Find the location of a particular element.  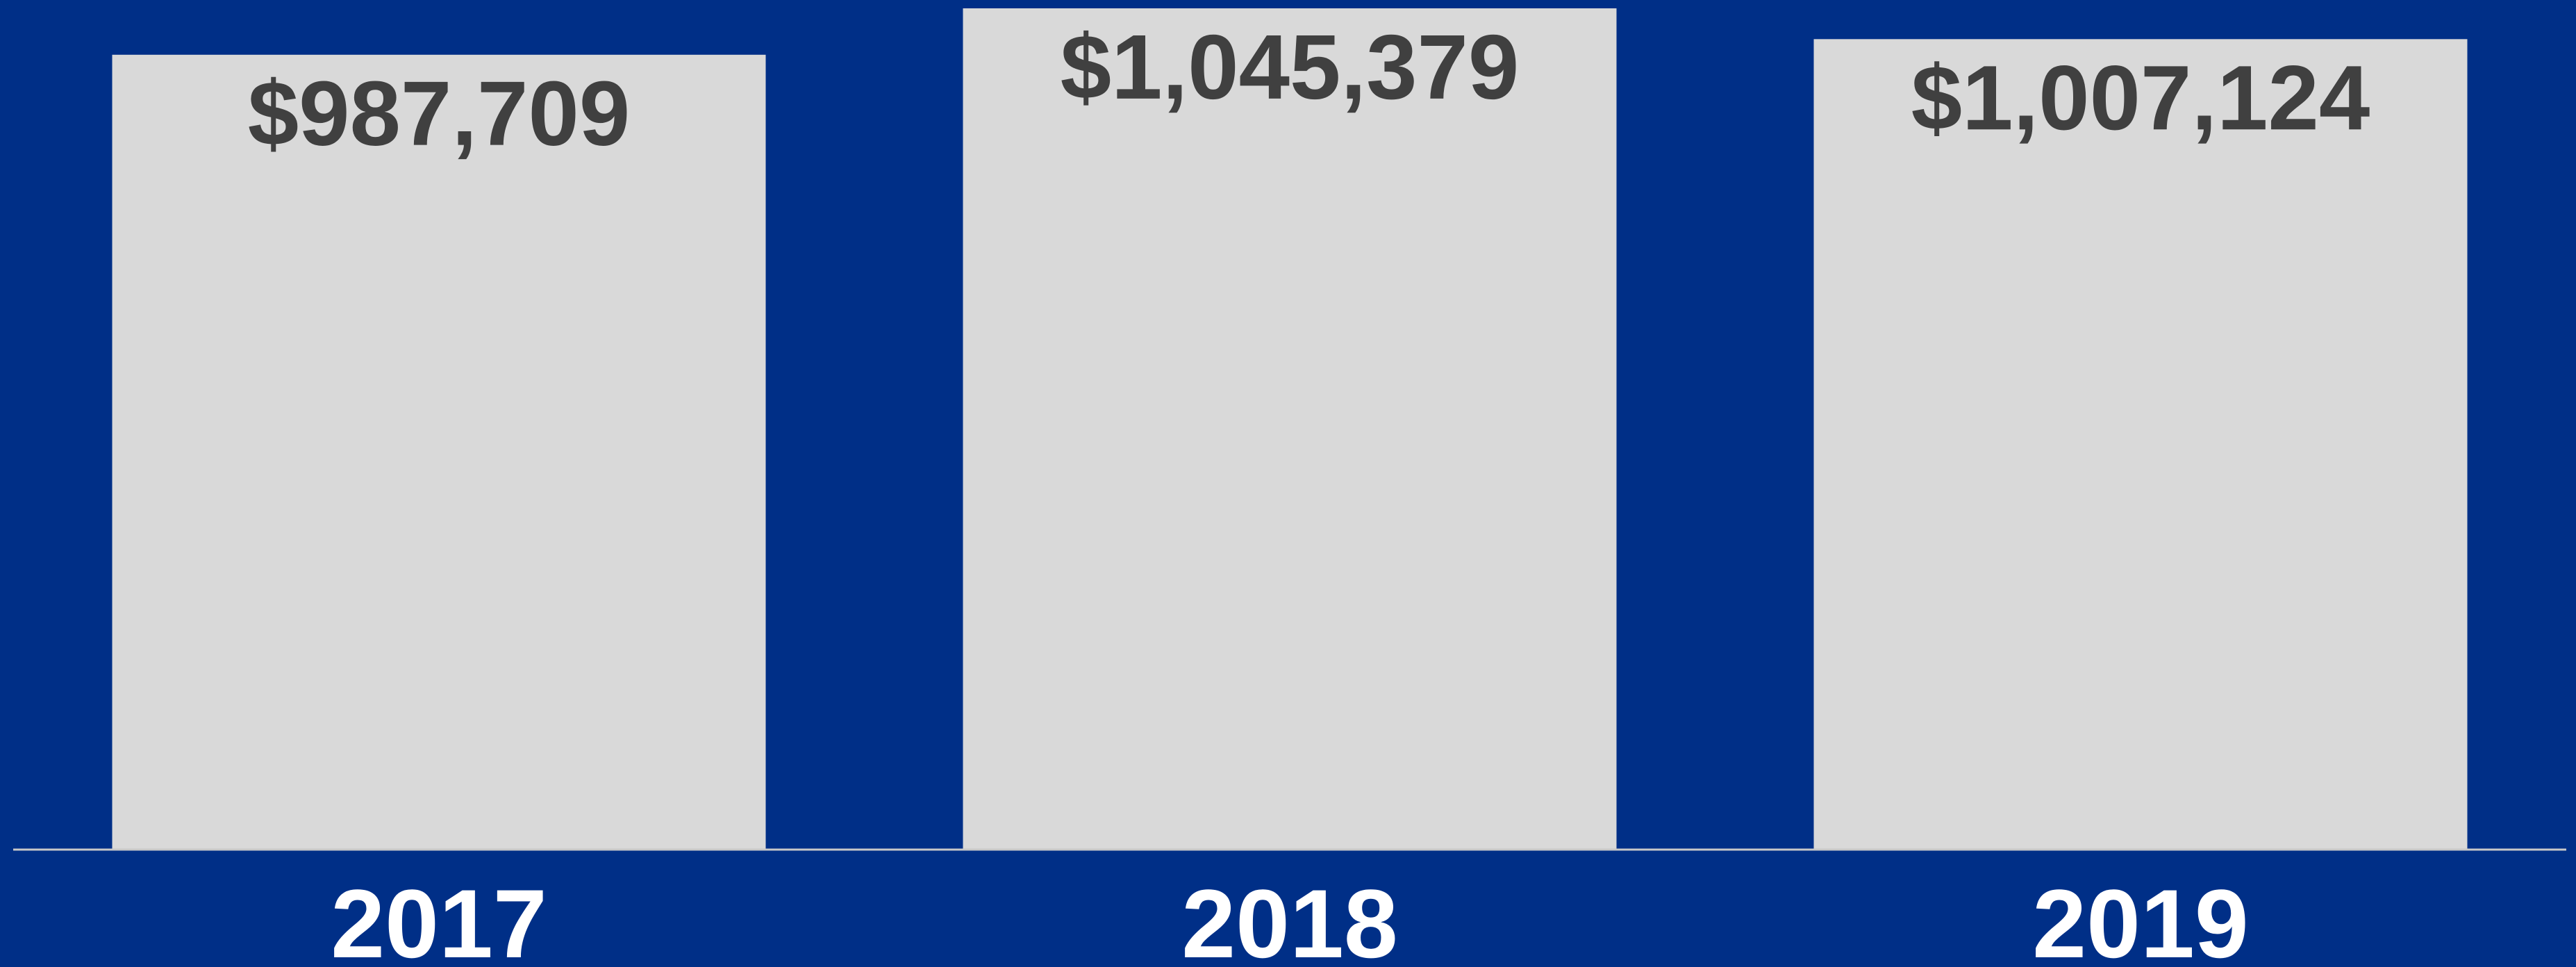

value-label: $987,709 is located at coordinates (439, 114).